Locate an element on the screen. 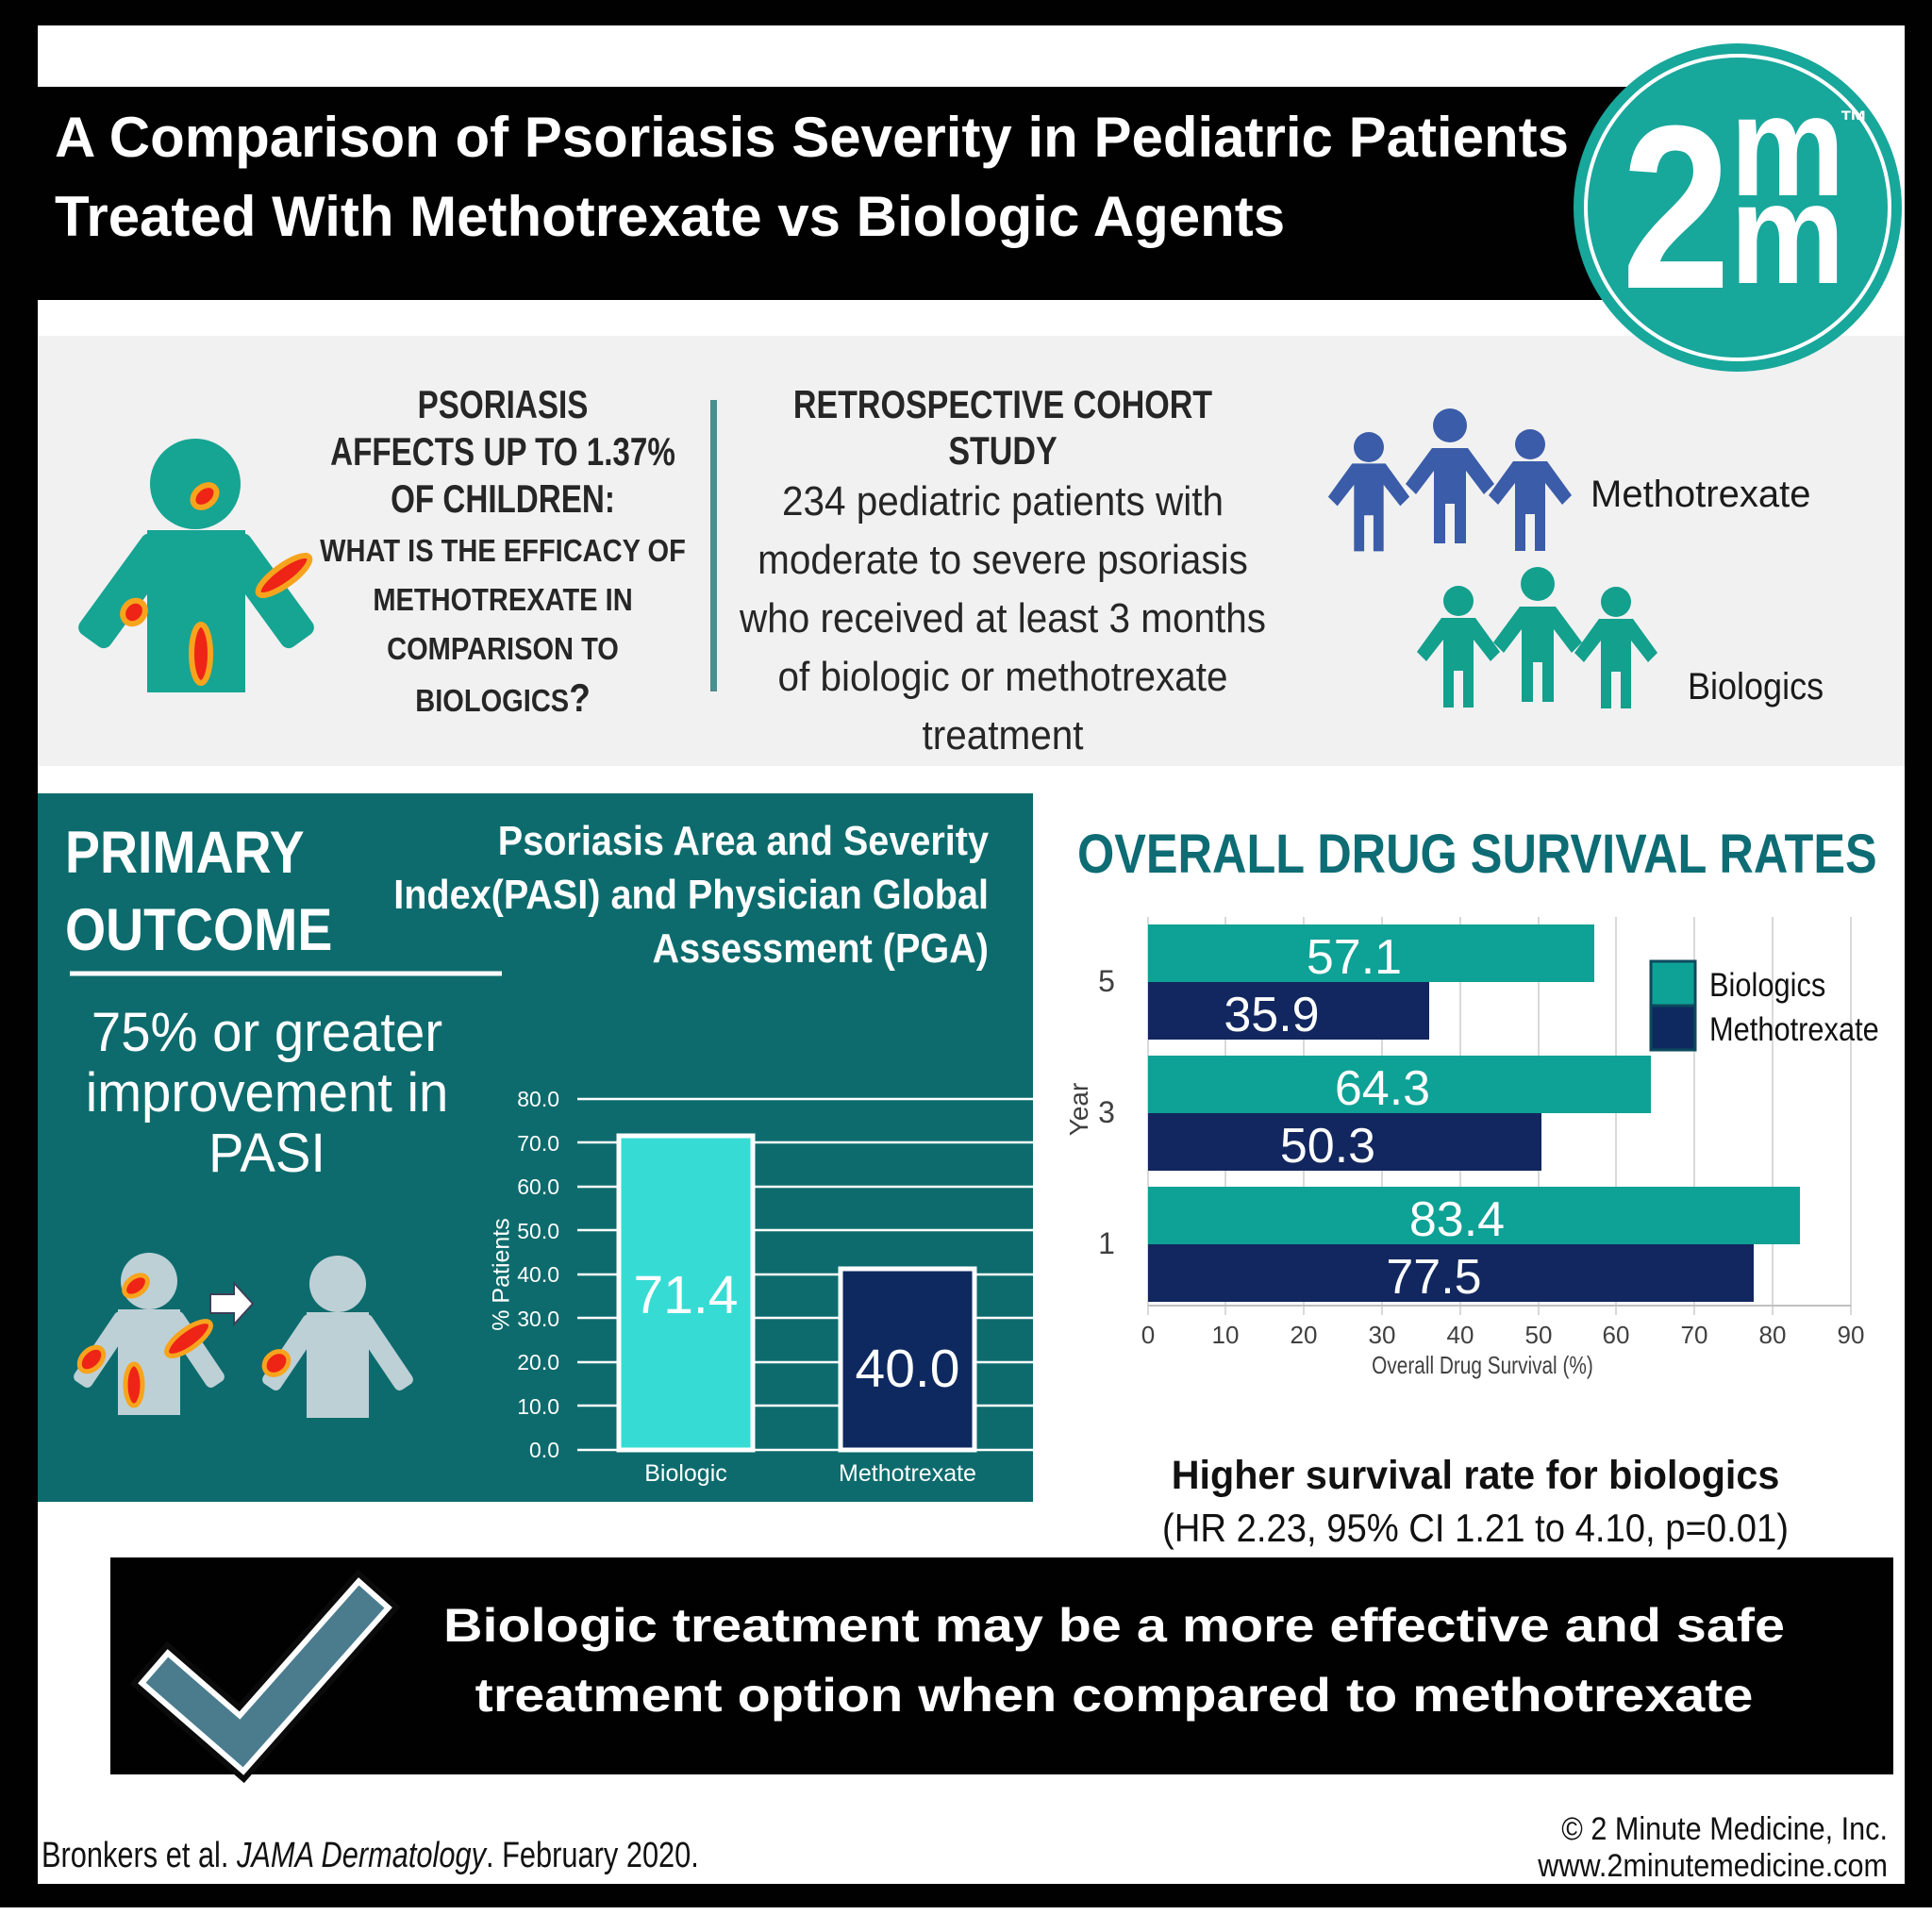  svg-text: 2 is located at coordinates (1676, 208).